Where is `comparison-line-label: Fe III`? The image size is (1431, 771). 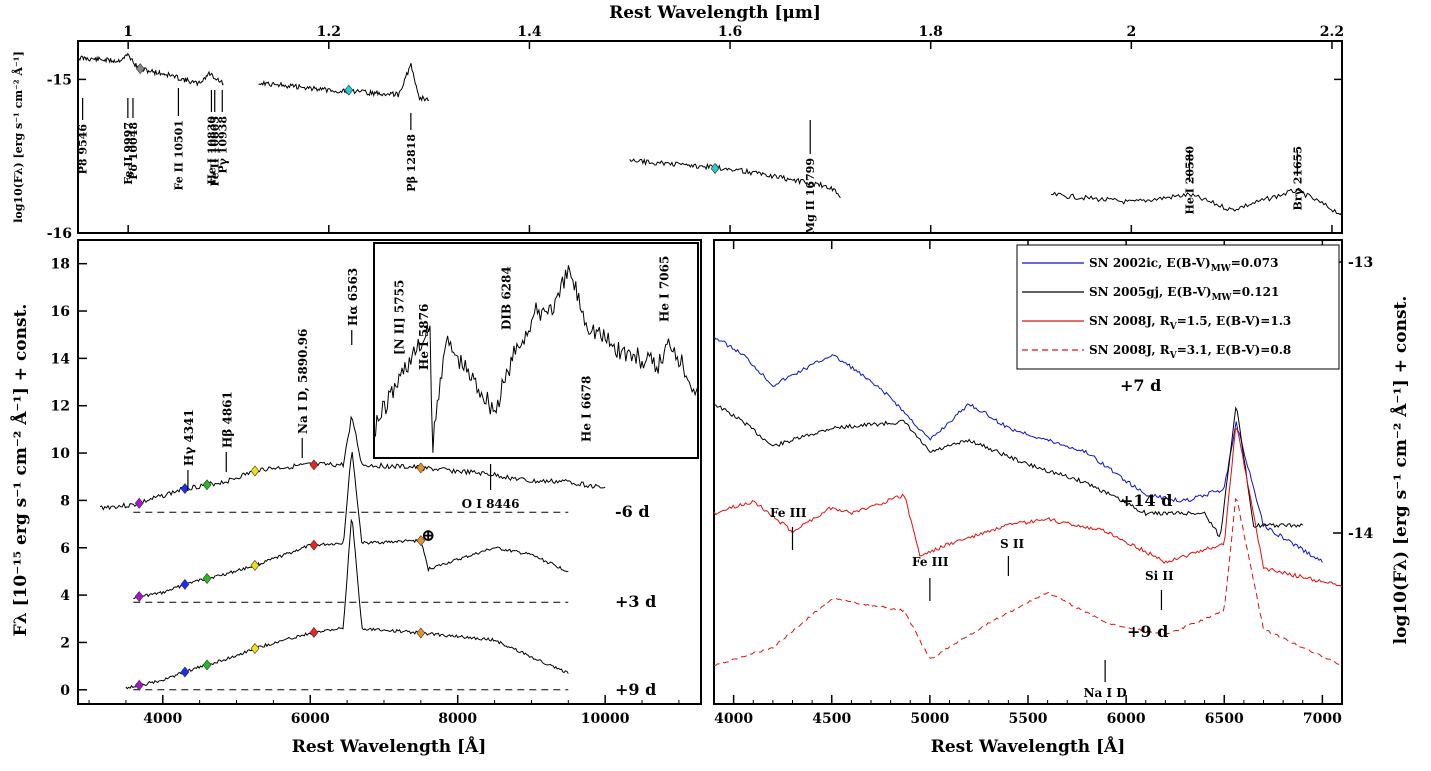 comparison-line-label: Fe III is located at coordinates (788, 513).